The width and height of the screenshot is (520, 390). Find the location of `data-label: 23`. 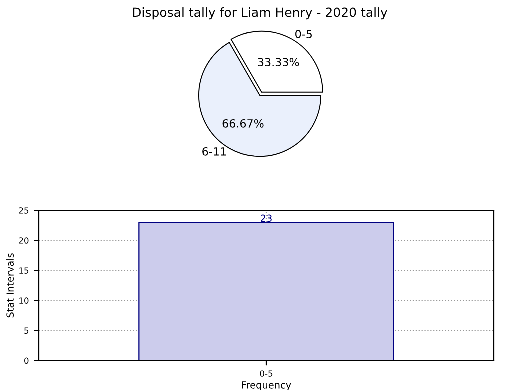

data-label: 23 is located at coordinates (266, 218).